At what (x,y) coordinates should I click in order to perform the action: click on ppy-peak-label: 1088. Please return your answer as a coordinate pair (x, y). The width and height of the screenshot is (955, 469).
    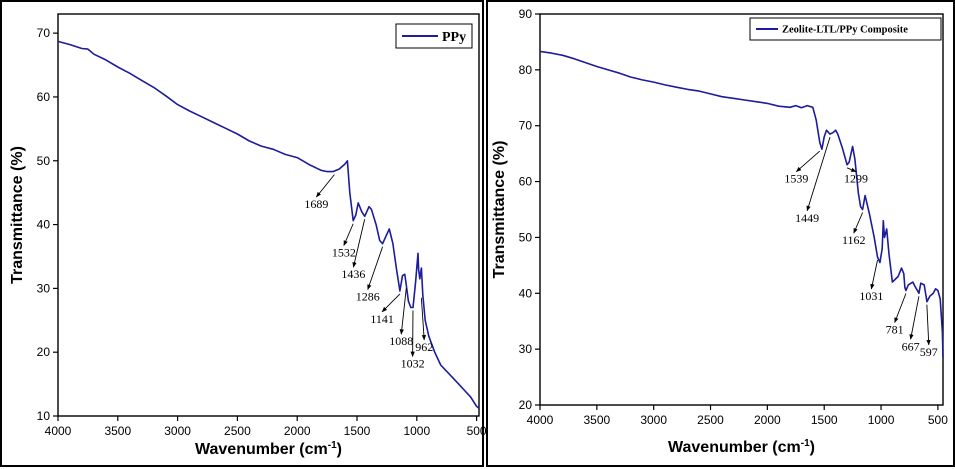
    Looking at the image, I should click on (401, 341).